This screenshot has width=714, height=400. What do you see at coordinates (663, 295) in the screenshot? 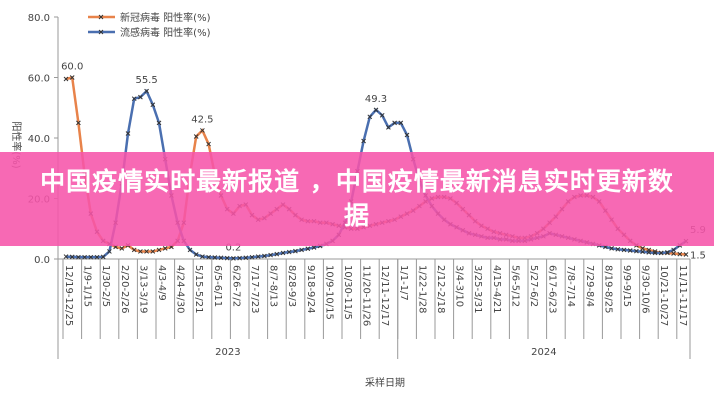
I see `x-tick-label: 10/21-10/27` at bounding box center [663, 295].